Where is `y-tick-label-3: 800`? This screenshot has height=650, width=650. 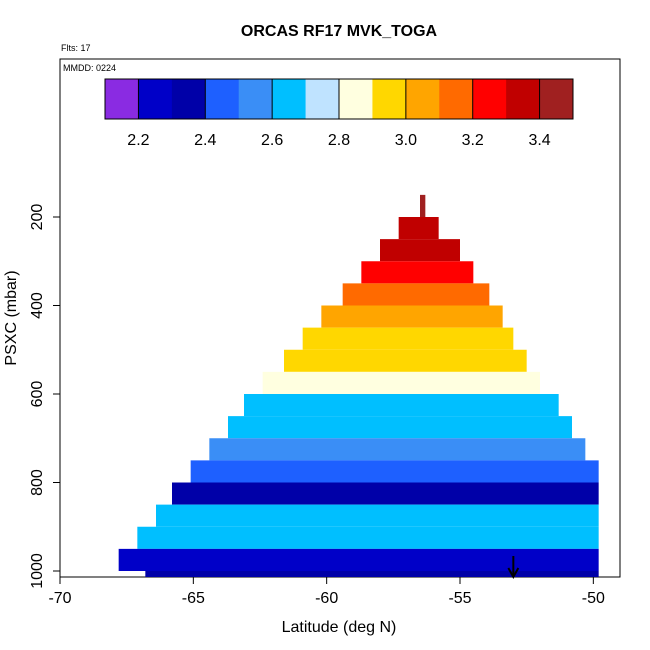
y-tick-label-3: 800 is located at coordinates (37, 482).